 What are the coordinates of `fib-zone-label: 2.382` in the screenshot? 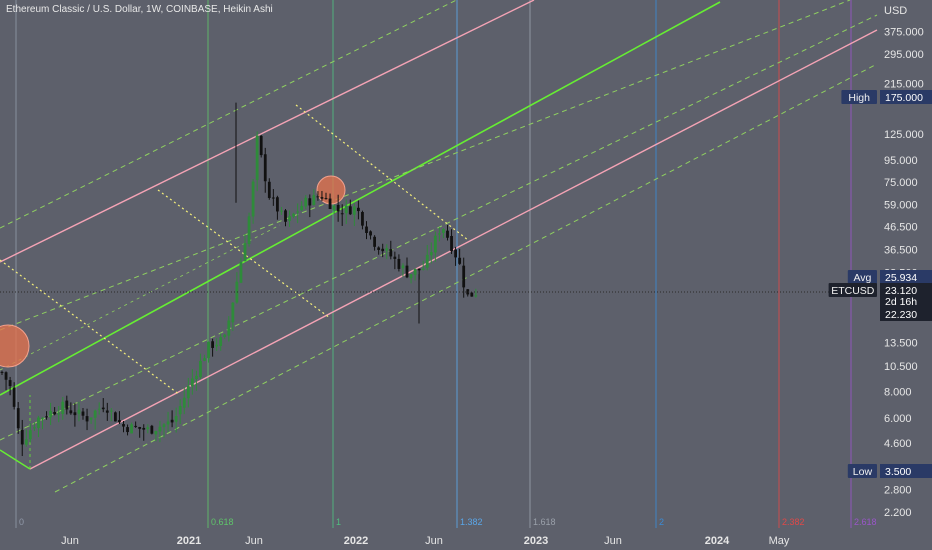 It's located at (793, 522).